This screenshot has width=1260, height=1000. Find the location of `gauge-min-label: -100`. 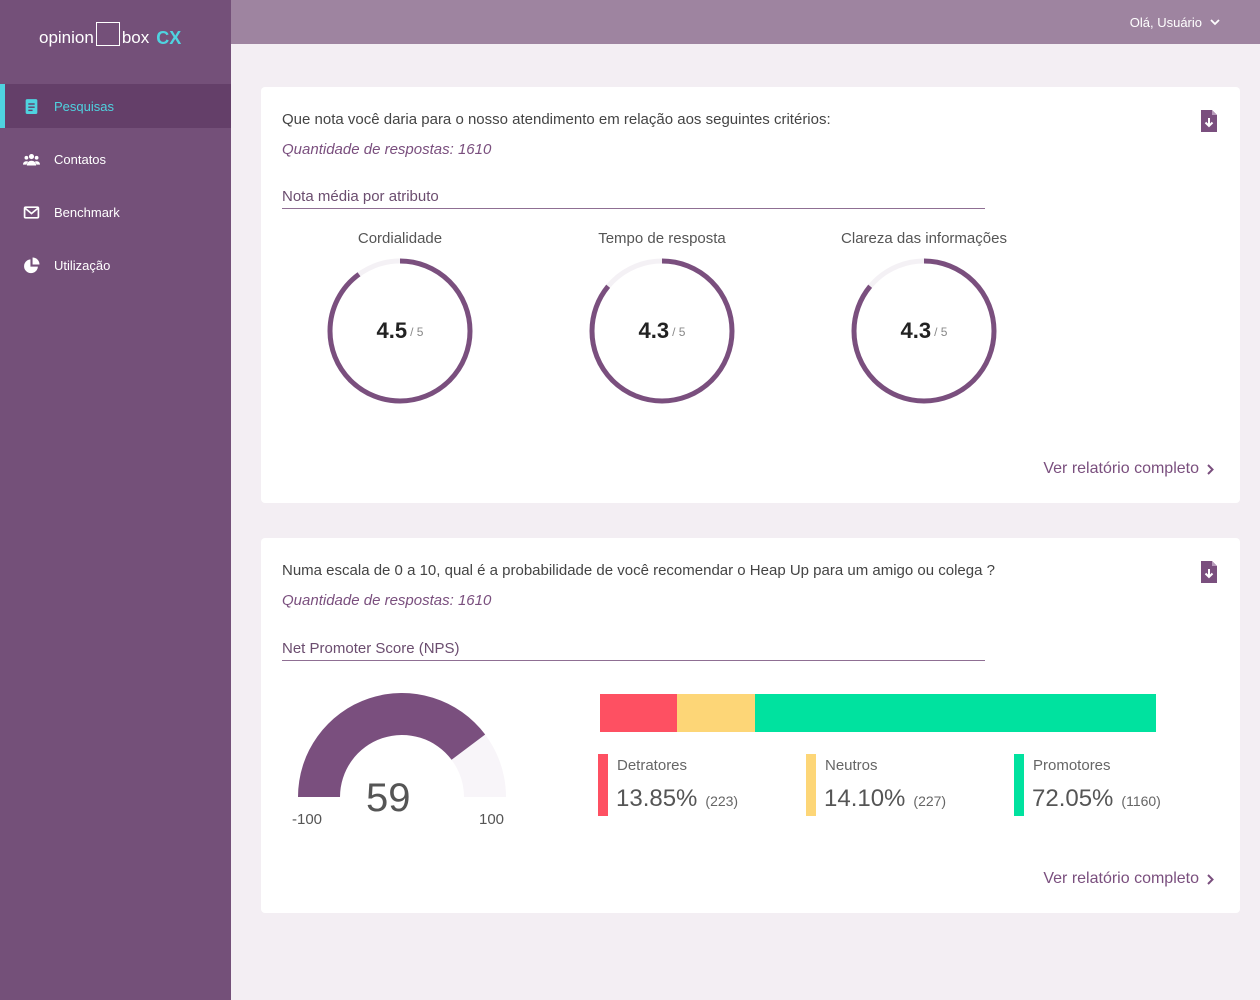

gauge-min-label: -100 is located at coordinates (307, 819).